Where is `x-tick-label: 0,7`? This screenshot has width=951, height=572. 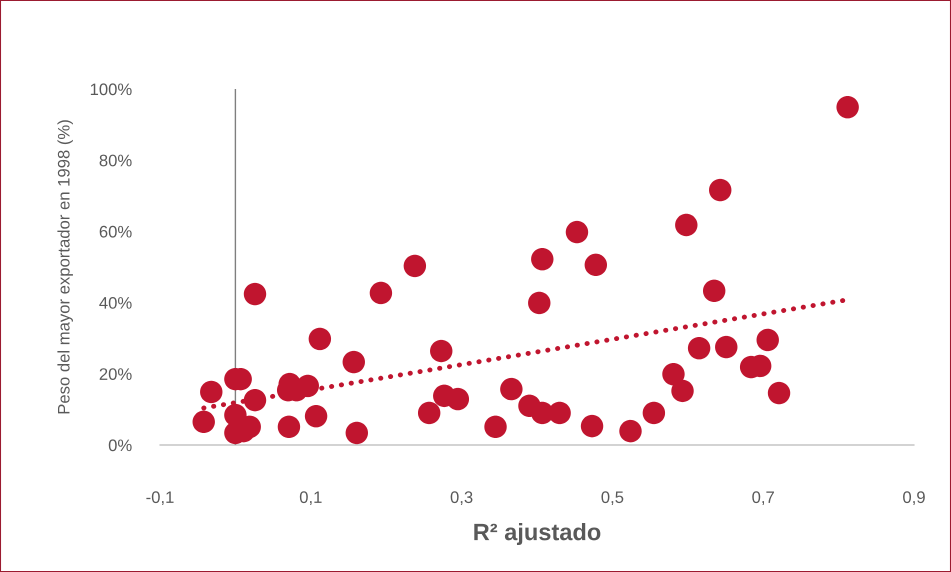
x-tick-label: 0,7 is located at coordinates (763, 498).